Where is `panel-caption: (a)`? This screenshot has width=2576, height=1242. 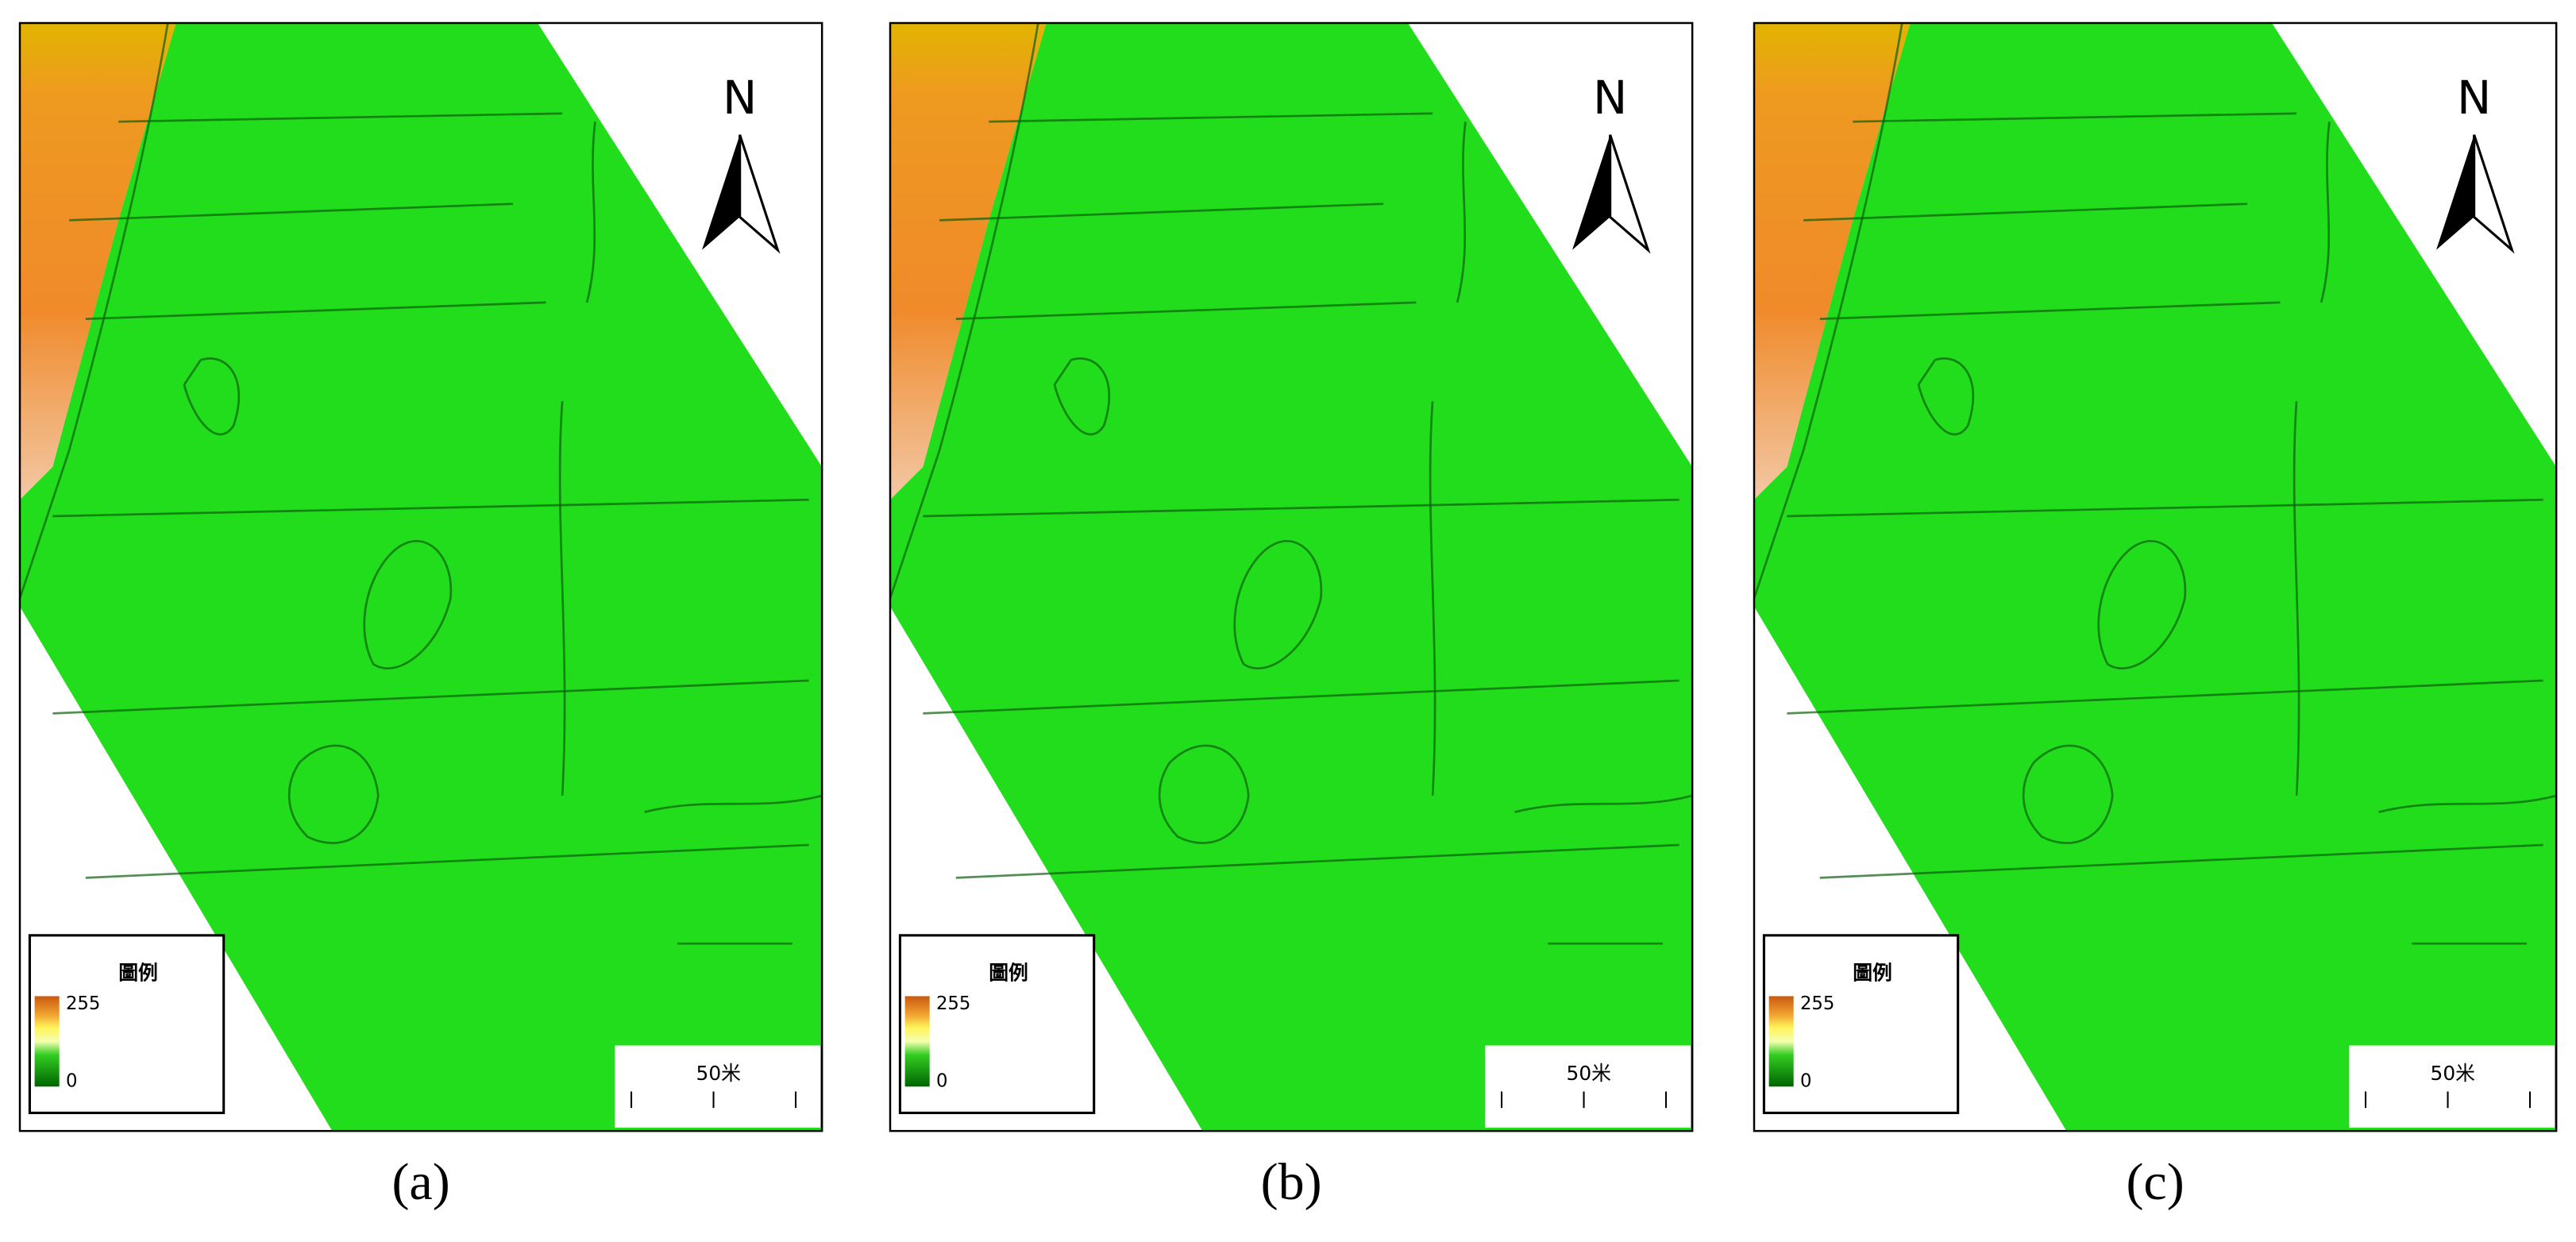
panel-caption: (a) is located at coordinates (420, 1182).